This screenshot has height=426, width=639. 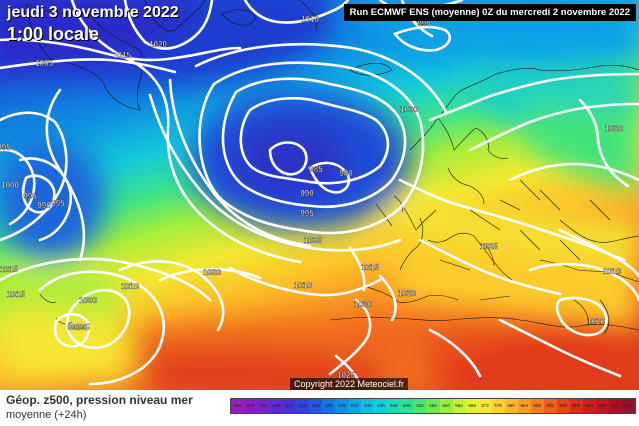 I want to click on color-scale-cell: 504, so click(x=264, y=406).